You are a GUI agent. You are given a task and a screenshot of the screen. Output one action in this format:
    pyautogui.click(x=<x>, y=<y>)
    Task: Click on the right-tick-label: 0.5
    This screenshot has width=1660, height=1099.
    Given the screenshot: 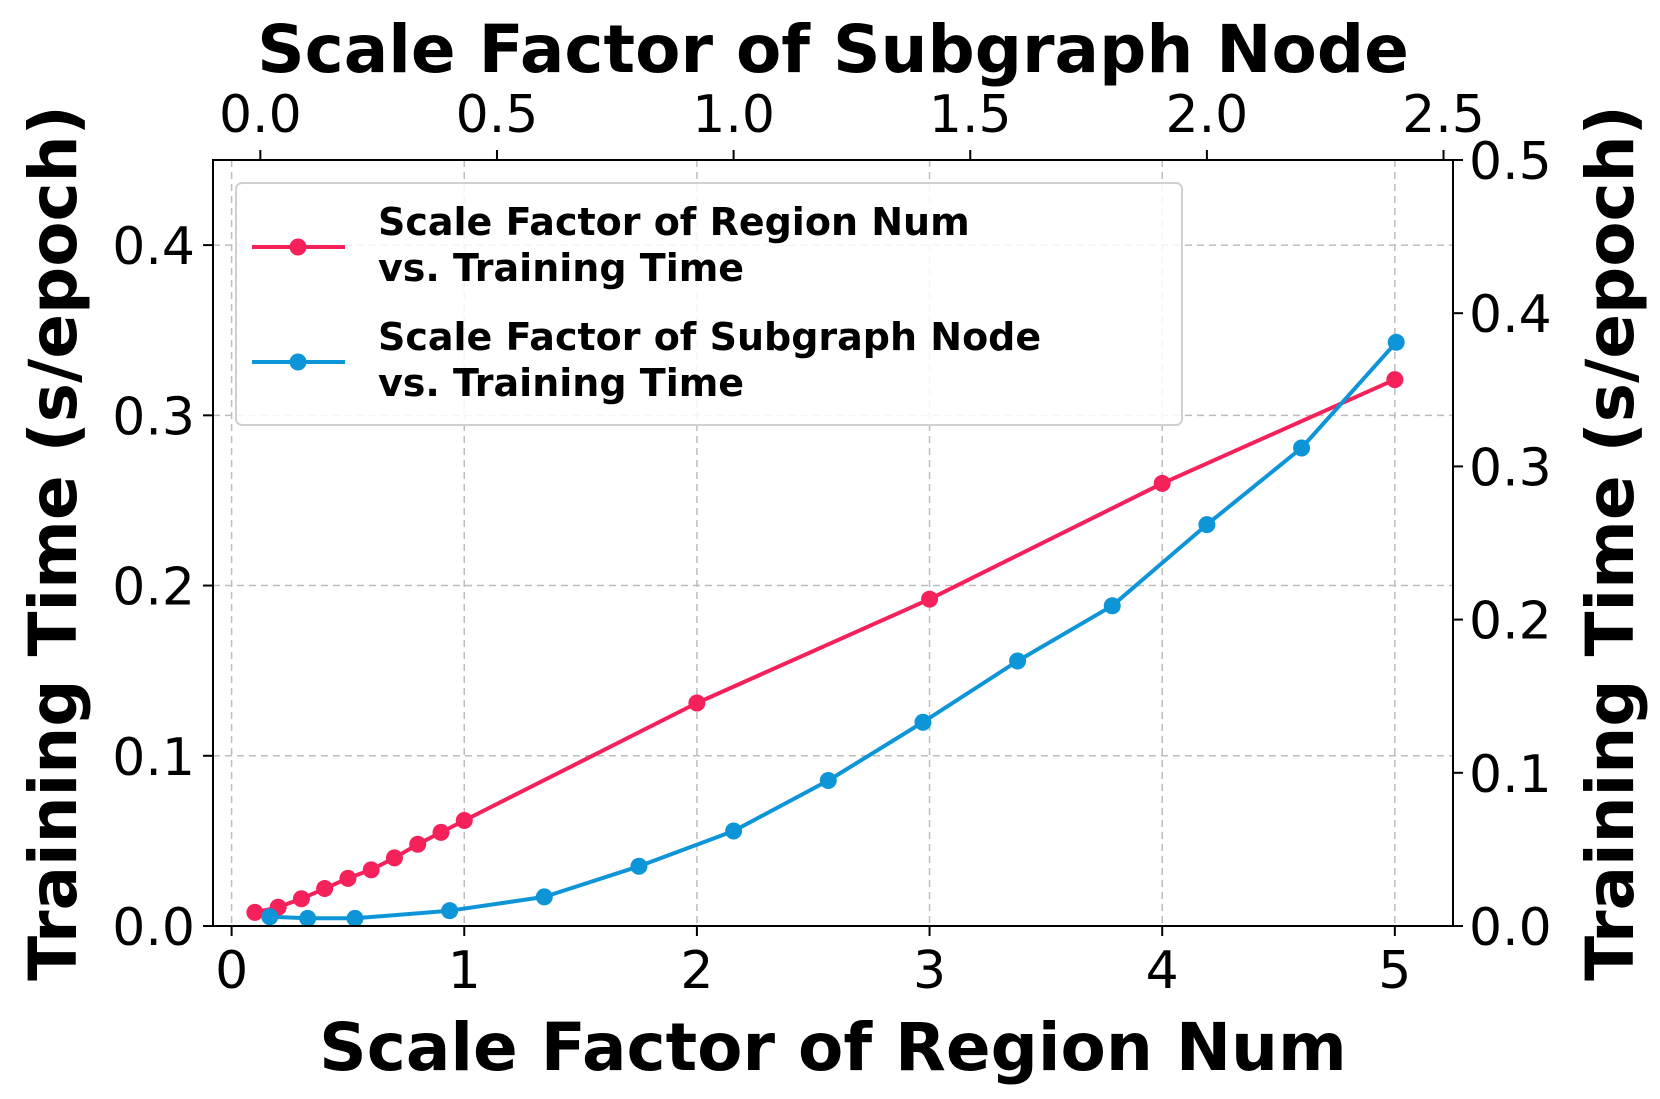 What is the action you would take?
    pyautogui.click(x=1510, y=162)
    